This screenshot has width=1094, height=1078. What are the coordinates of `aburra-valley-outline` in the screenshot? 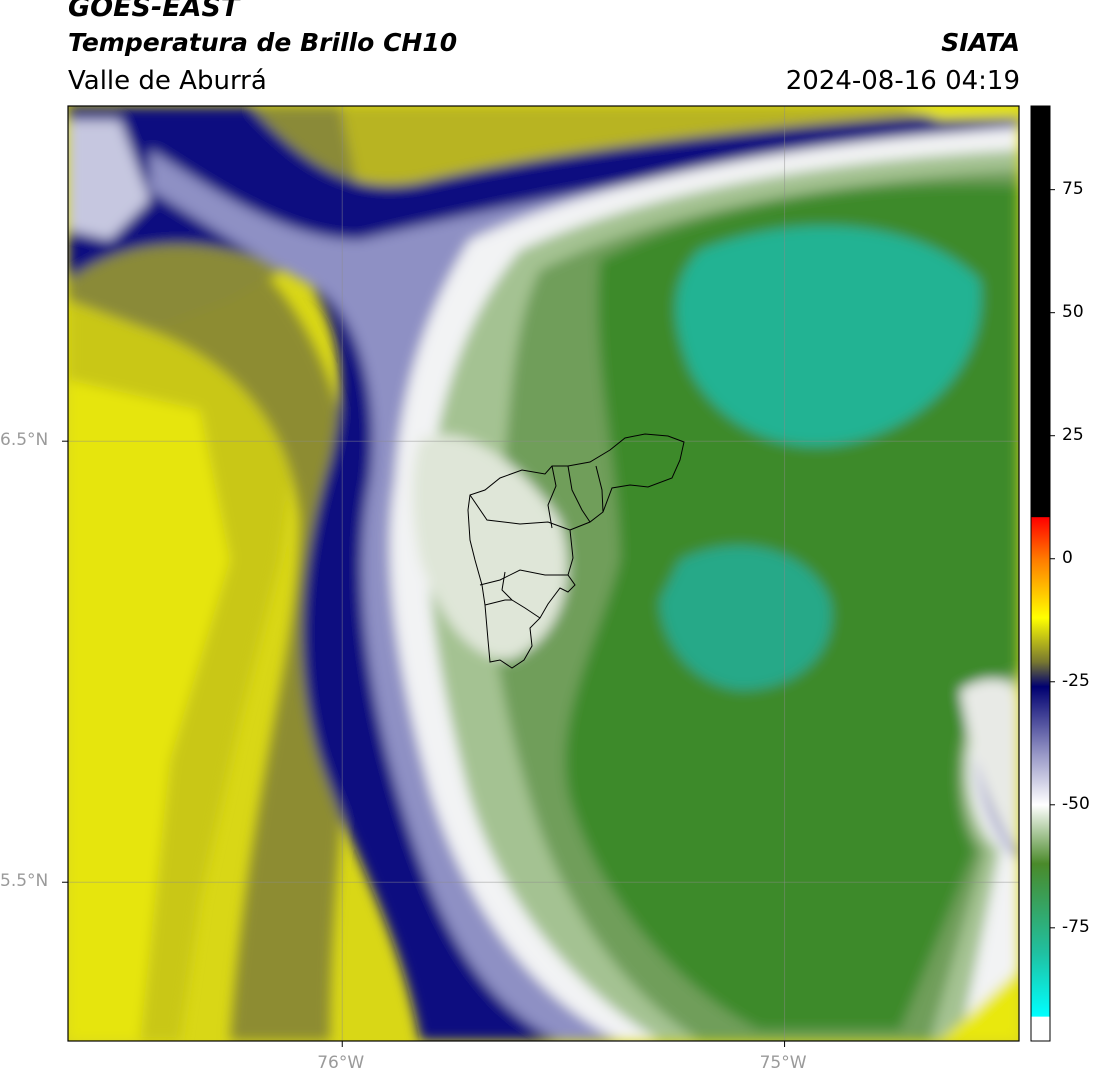 It's located at (576, 551).